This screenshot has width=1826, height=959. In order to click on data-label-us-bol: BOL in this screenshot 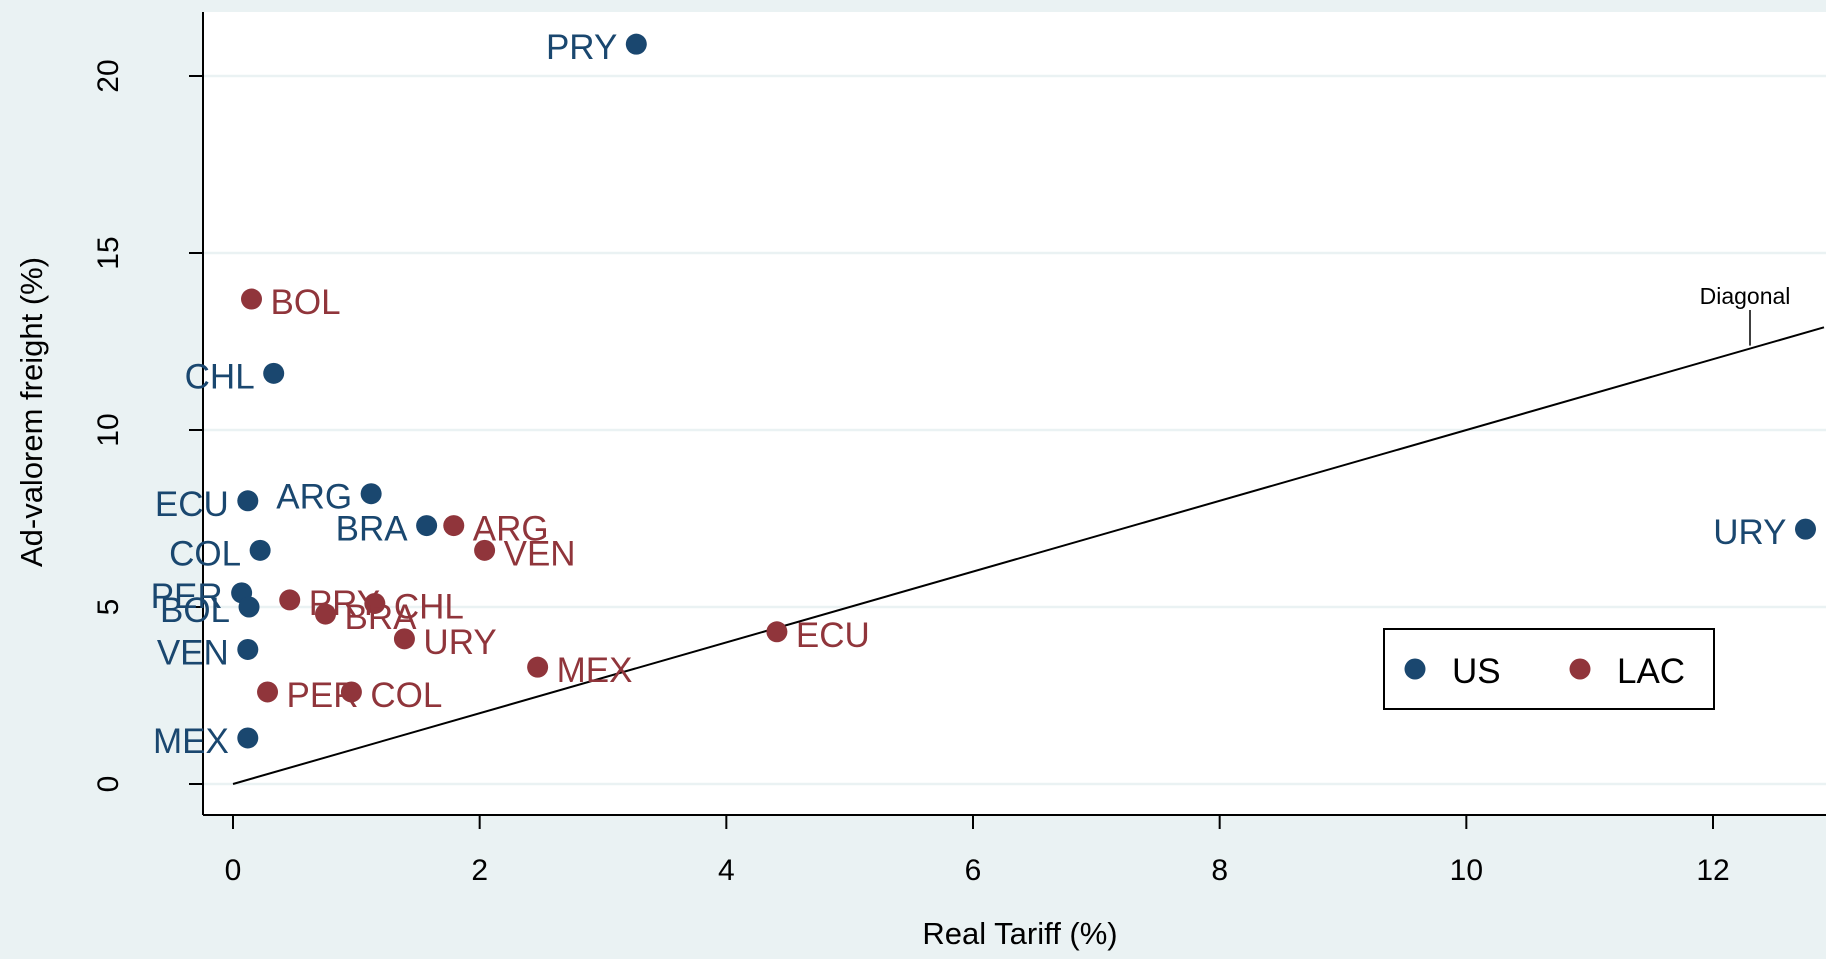, I will do `click(195, 610)`.